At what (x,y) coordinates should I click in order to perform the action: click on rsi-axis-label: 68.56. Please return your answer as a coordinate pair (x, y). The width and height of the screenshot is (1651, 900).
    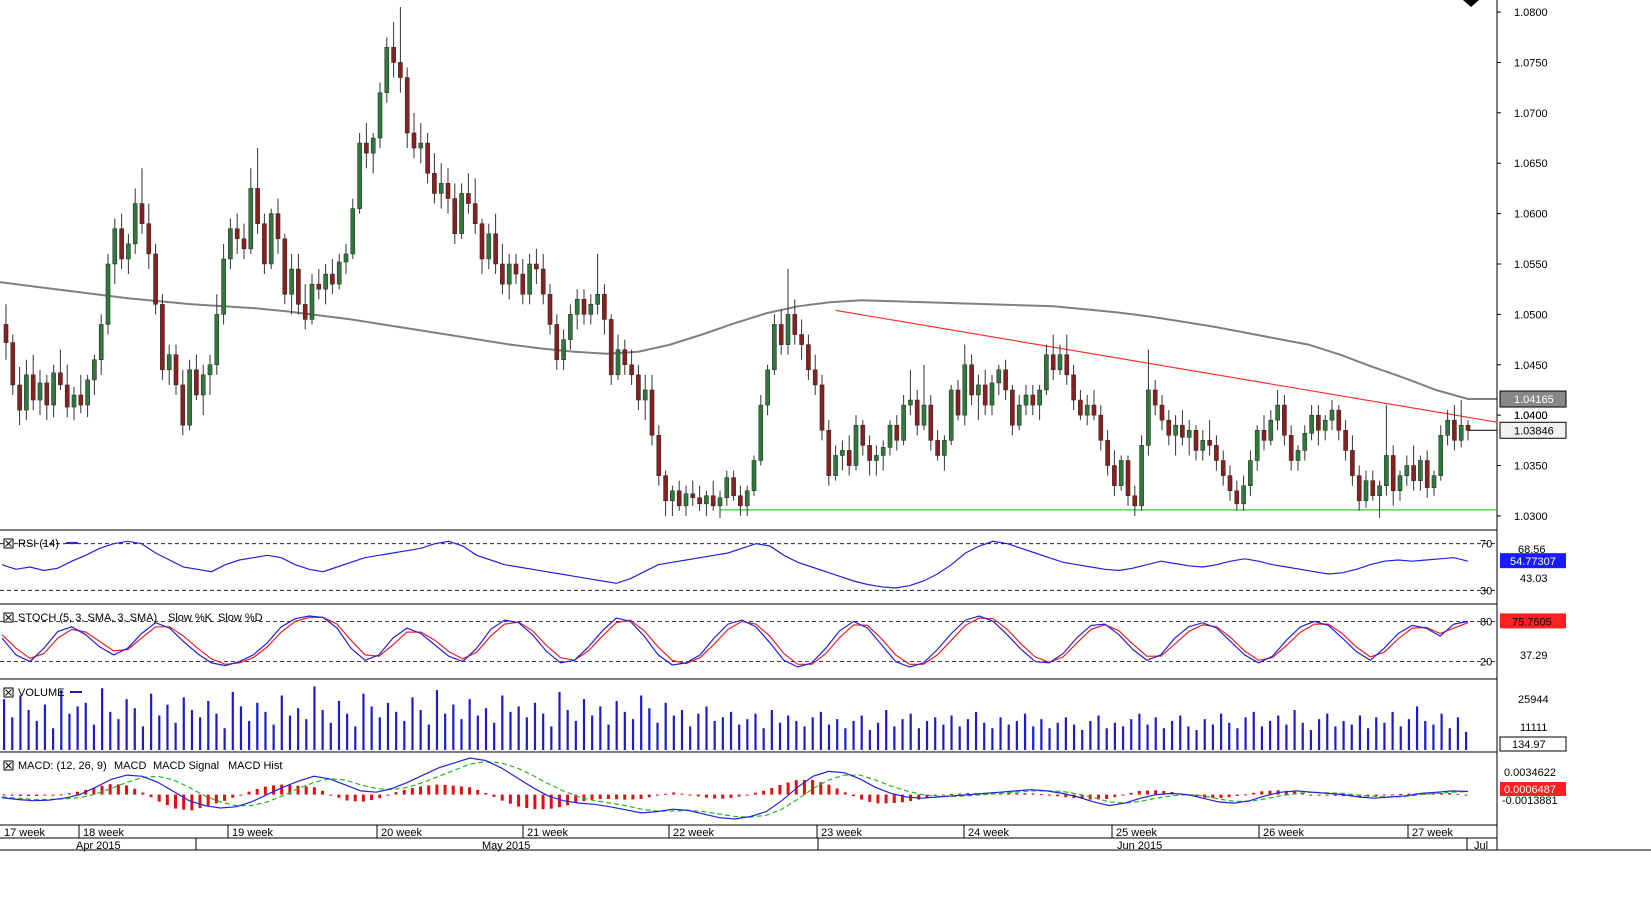
    Looking at the image, I should click on (1532, 550).